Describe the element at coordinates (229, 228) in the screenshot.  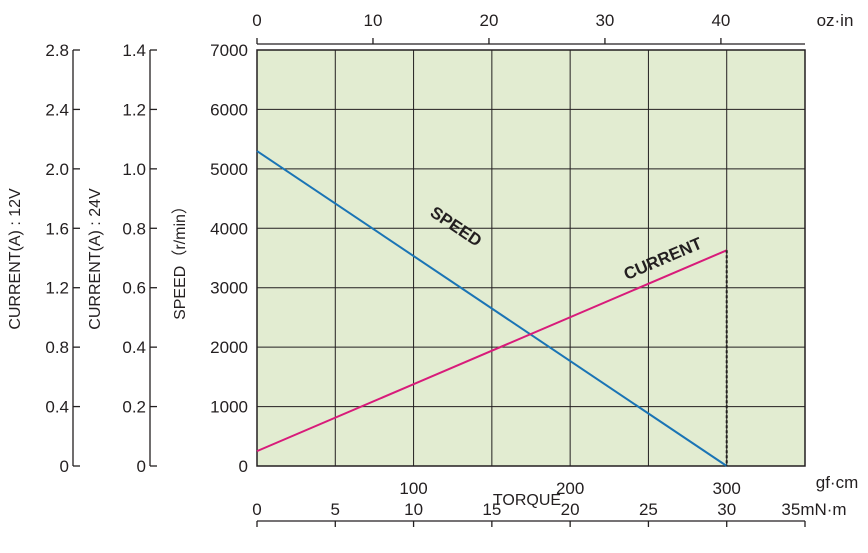
I see `speed-tick-label: 4000` at that location.